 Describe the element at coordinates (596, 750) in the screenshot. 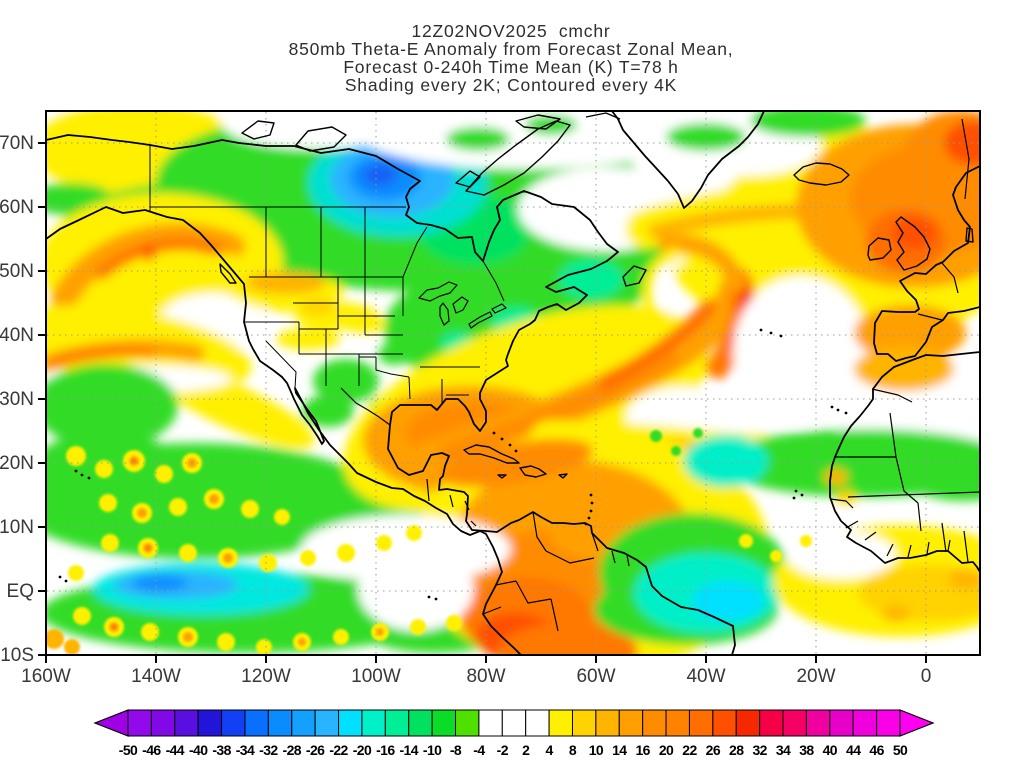

I see `colorbar-tick-label: 10` at that location.